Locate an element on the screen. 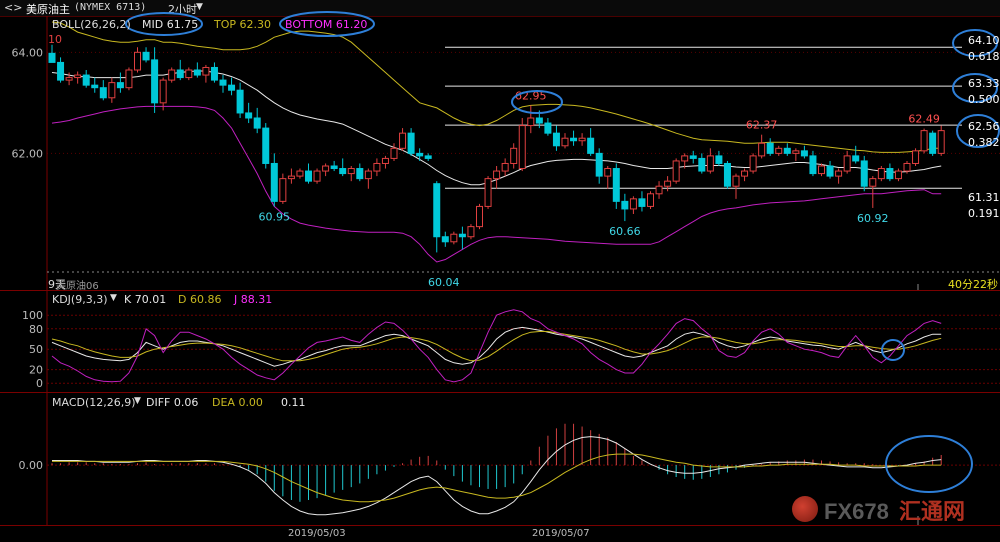  fib-ratio-label: 0.618 is located at coordinates (984, 56).